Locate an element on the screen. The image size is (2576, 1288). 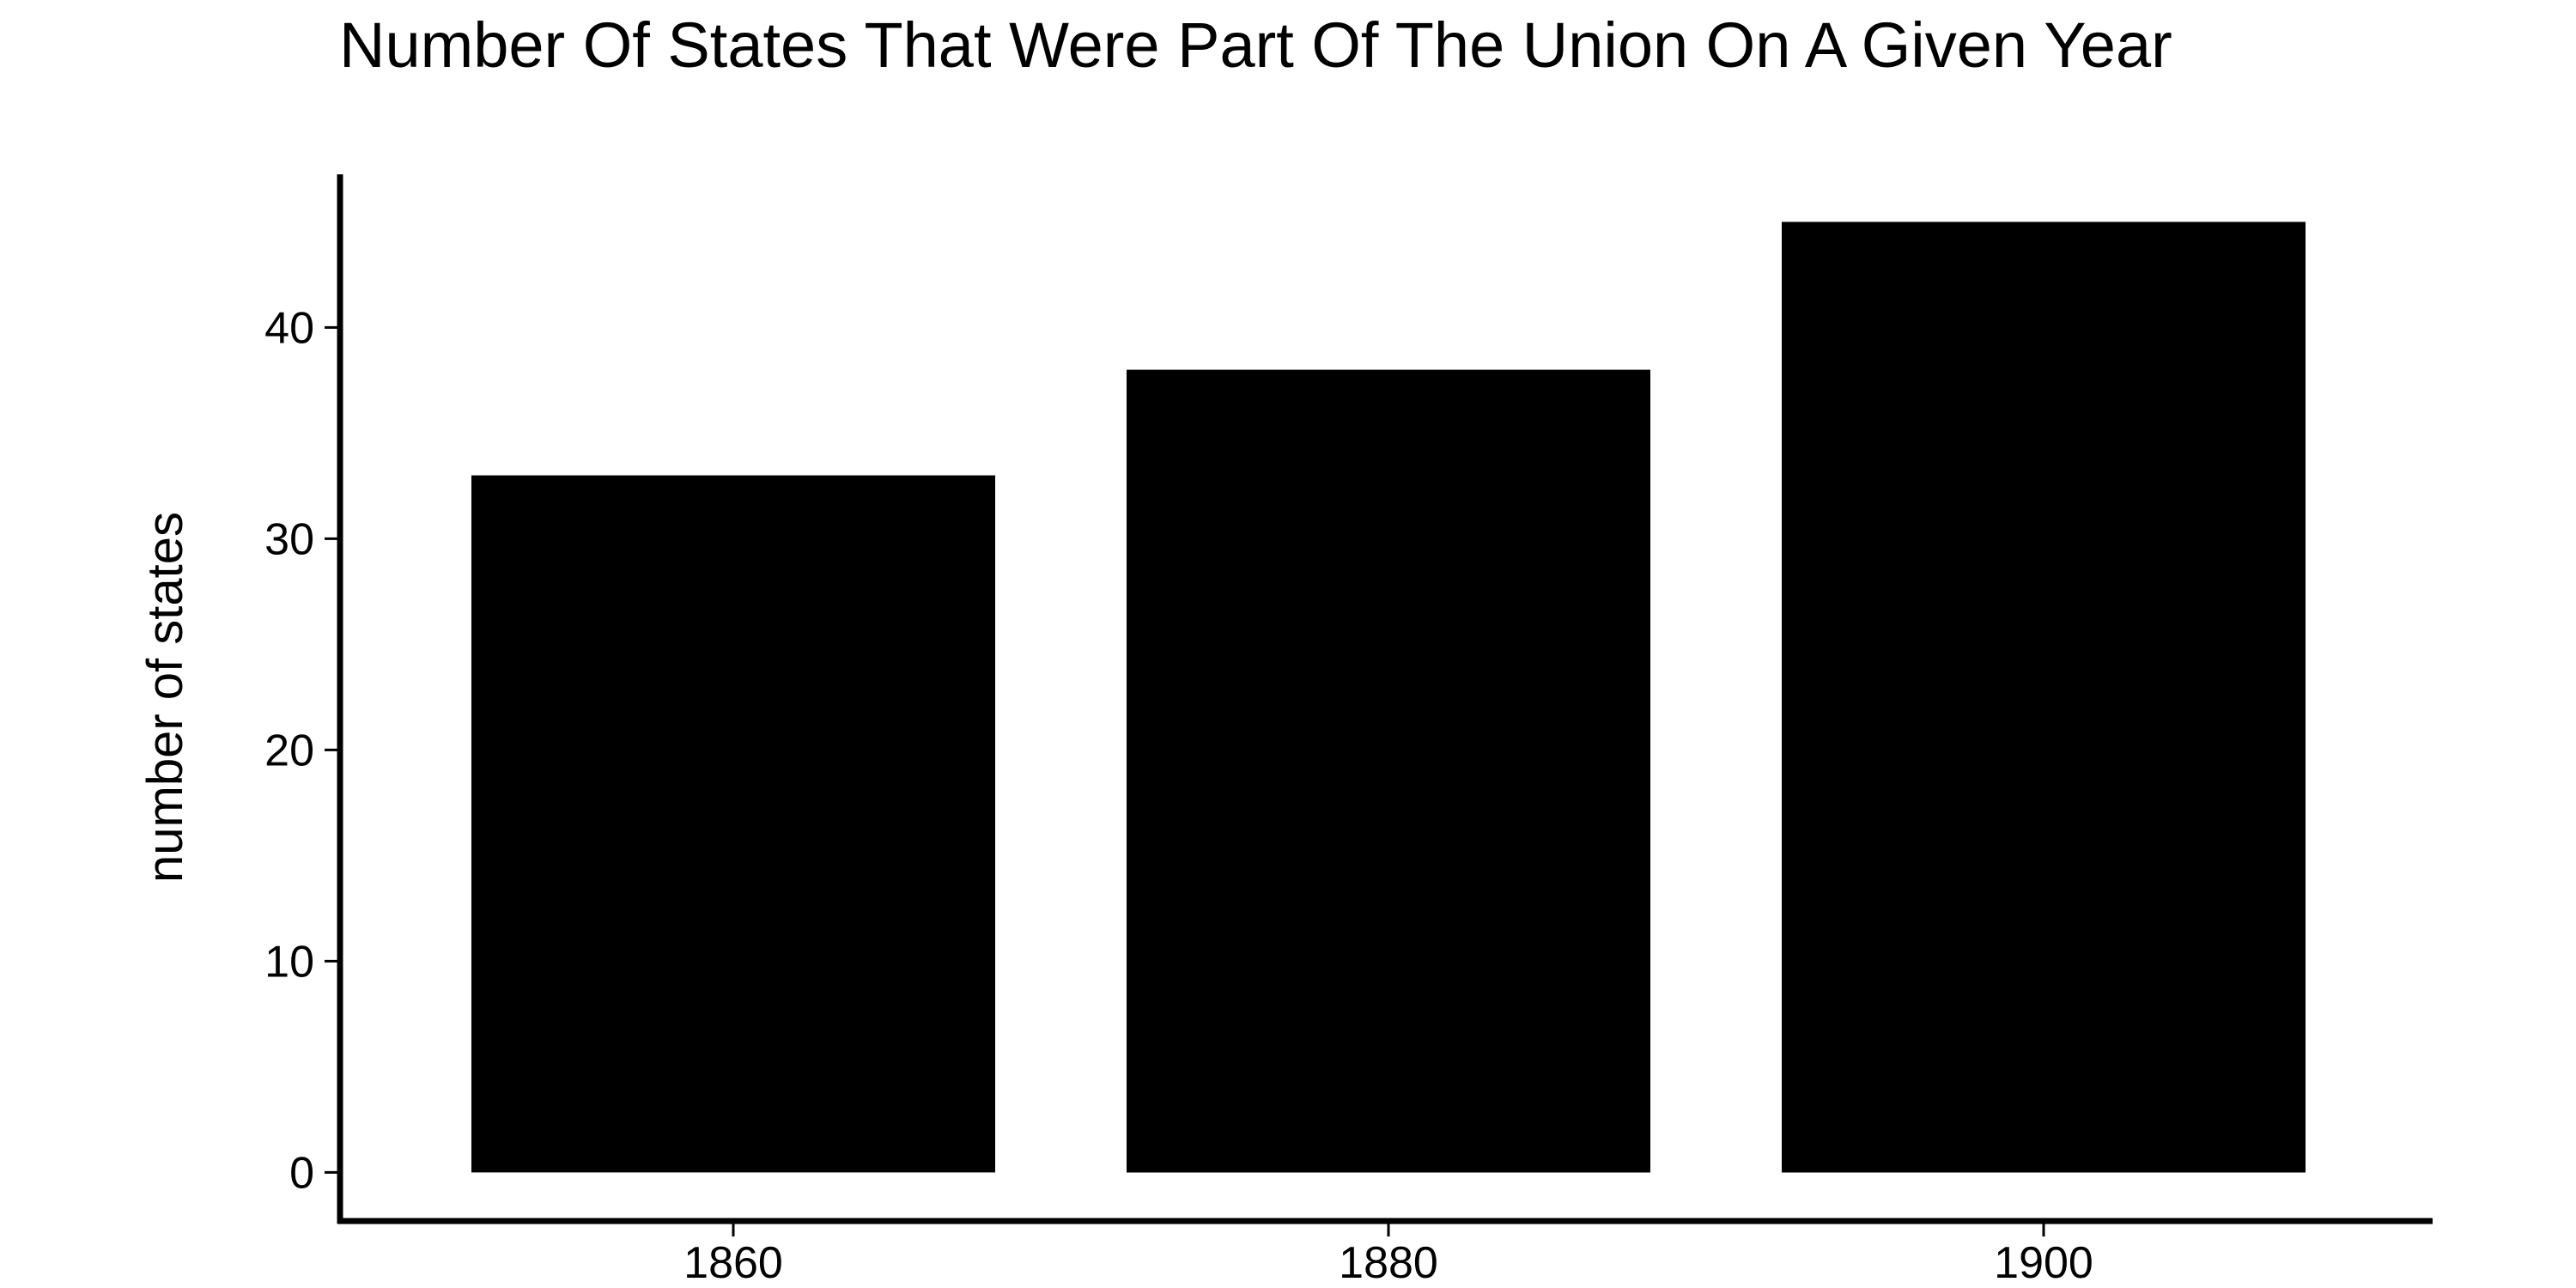
y-tick-label: 10 is located at coordinates (289, 962).